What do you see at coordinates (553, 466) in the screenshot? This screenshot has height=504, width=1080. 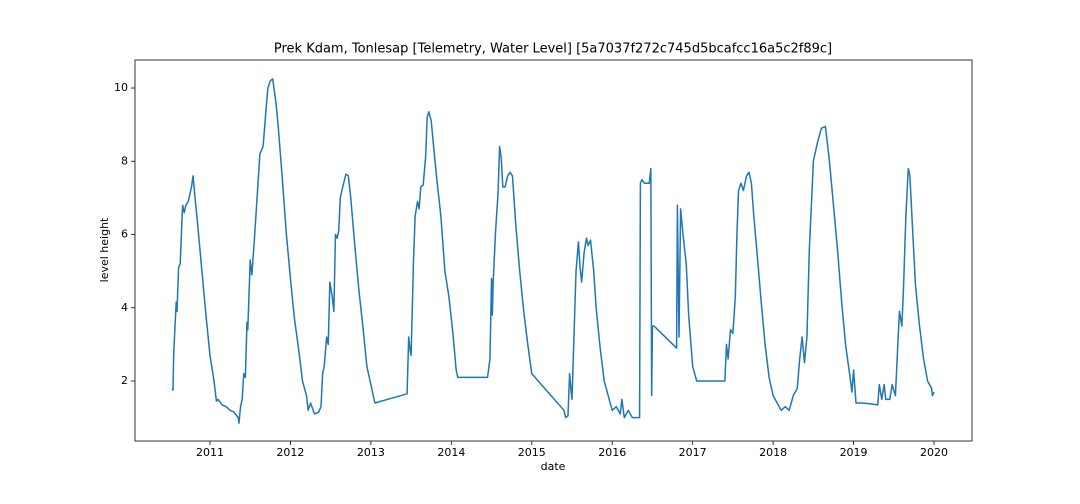 I see `x-axis-label: date` at bounding box center [553, 466].